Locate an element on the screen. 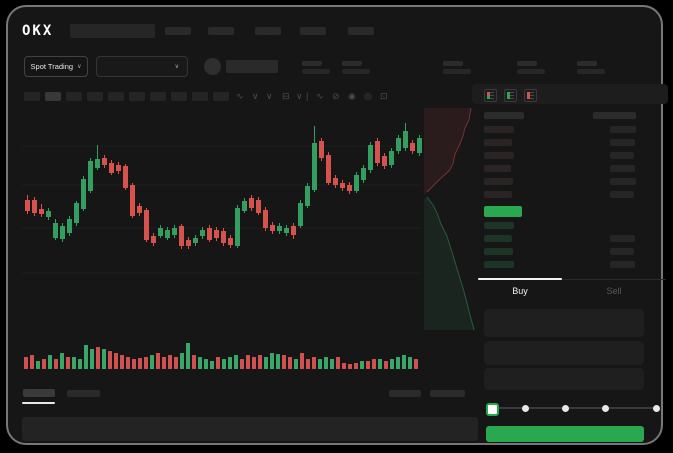 This screenshot has width=673, height=453. spot-trading-label: Spot Trading is located at coordinates (52, 66).